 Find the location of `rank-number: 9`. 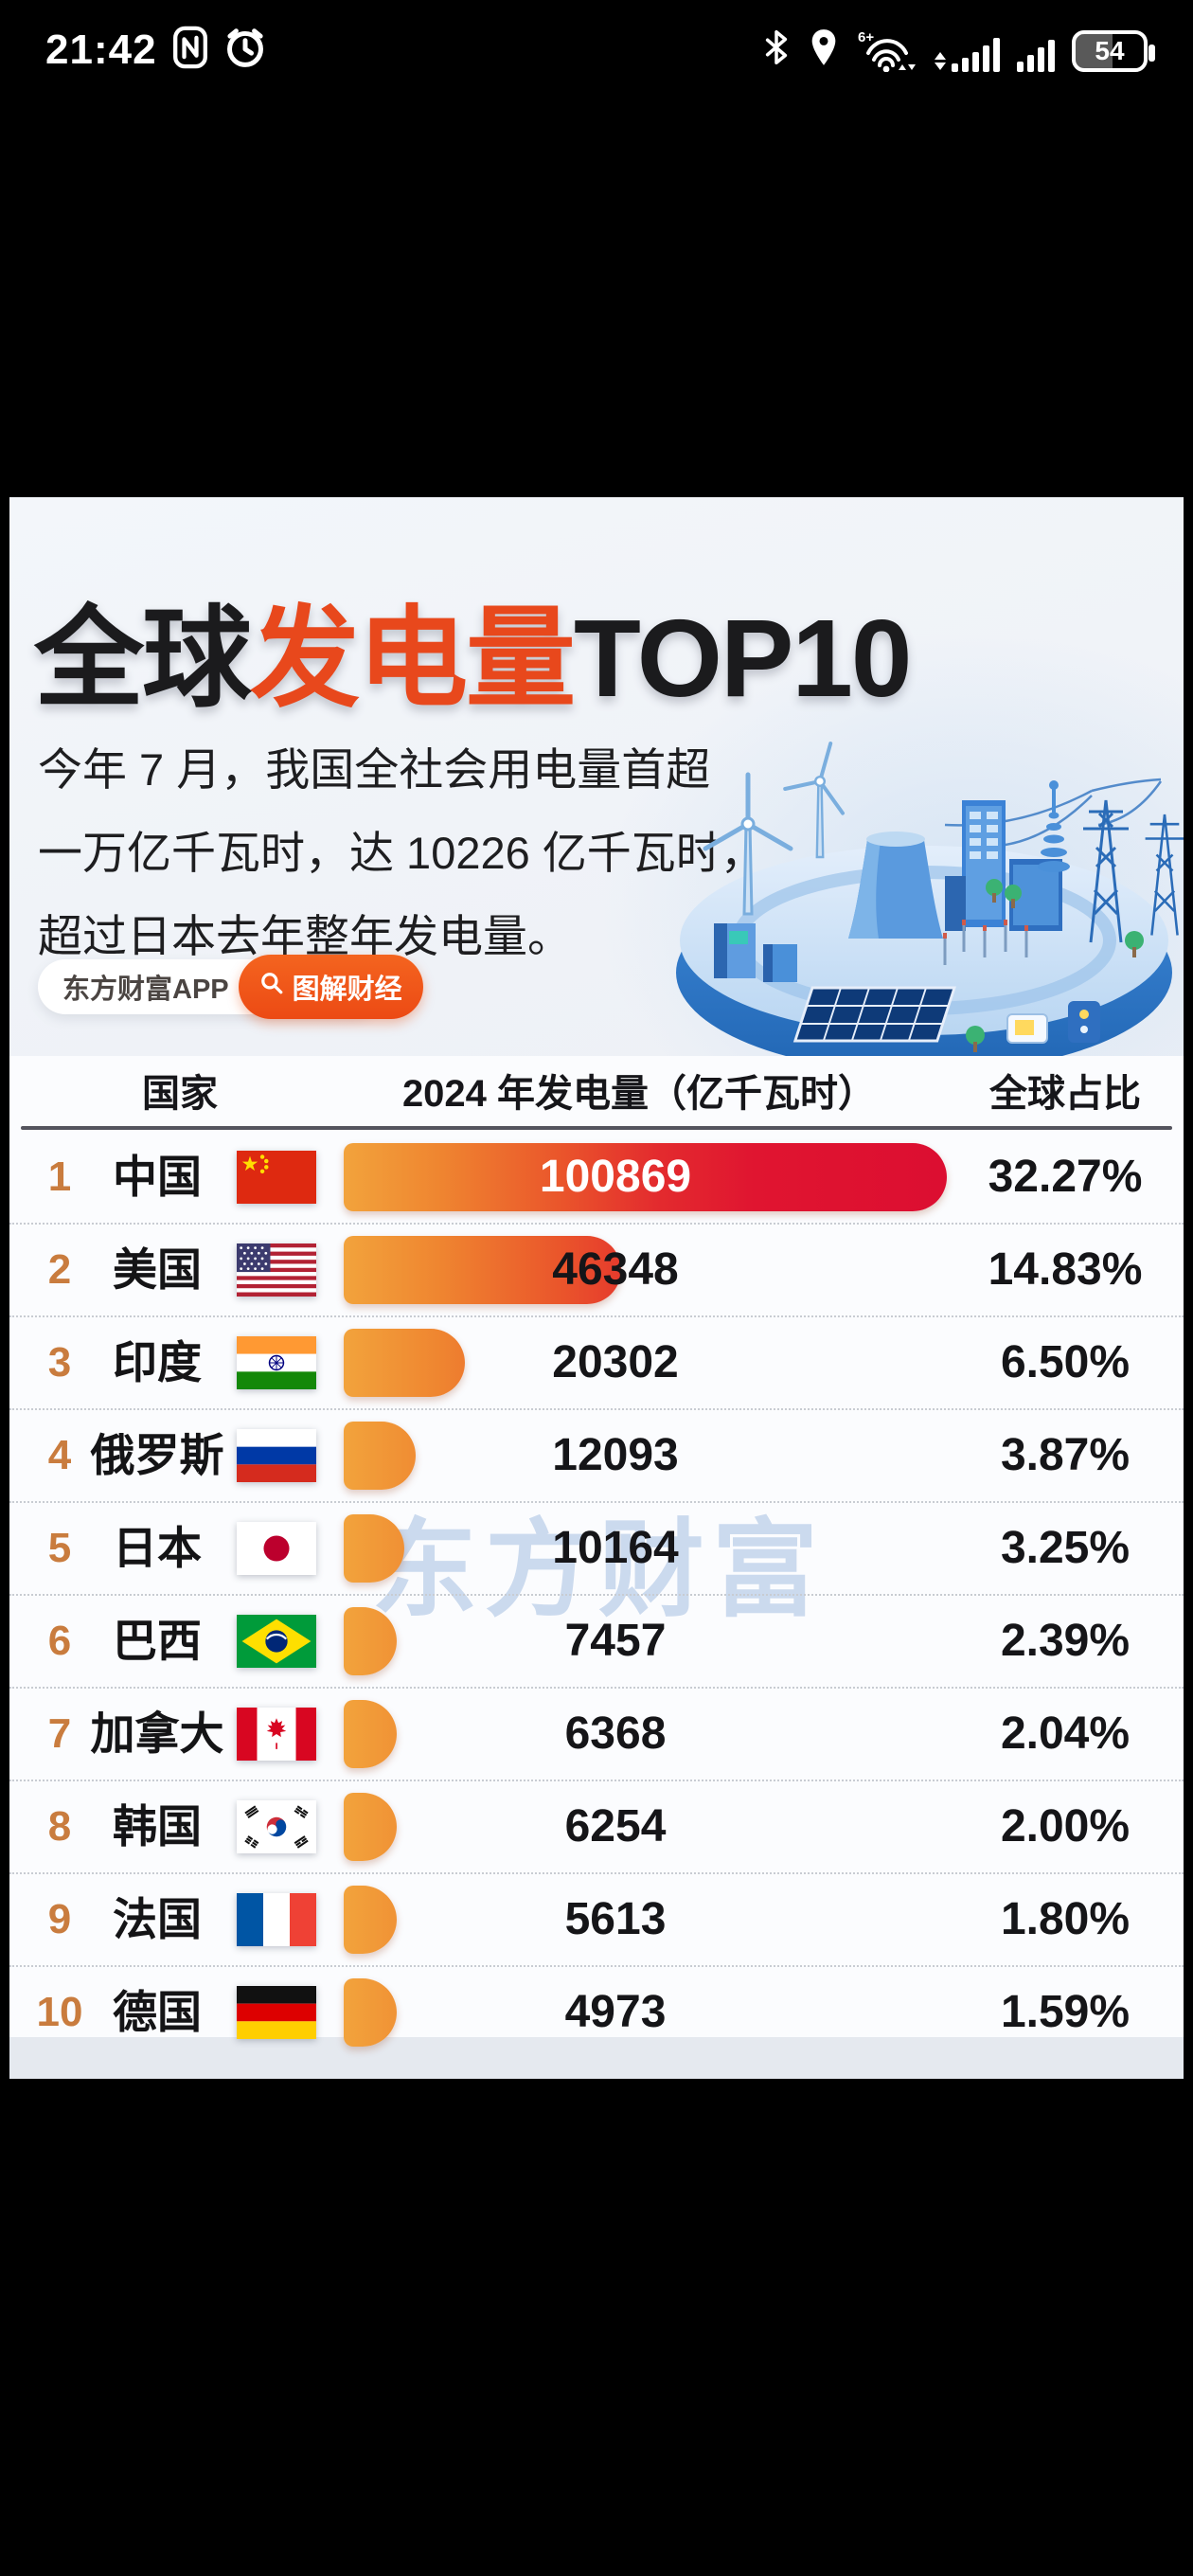

rank-number: 9 is located at coordinates (59, 1919).